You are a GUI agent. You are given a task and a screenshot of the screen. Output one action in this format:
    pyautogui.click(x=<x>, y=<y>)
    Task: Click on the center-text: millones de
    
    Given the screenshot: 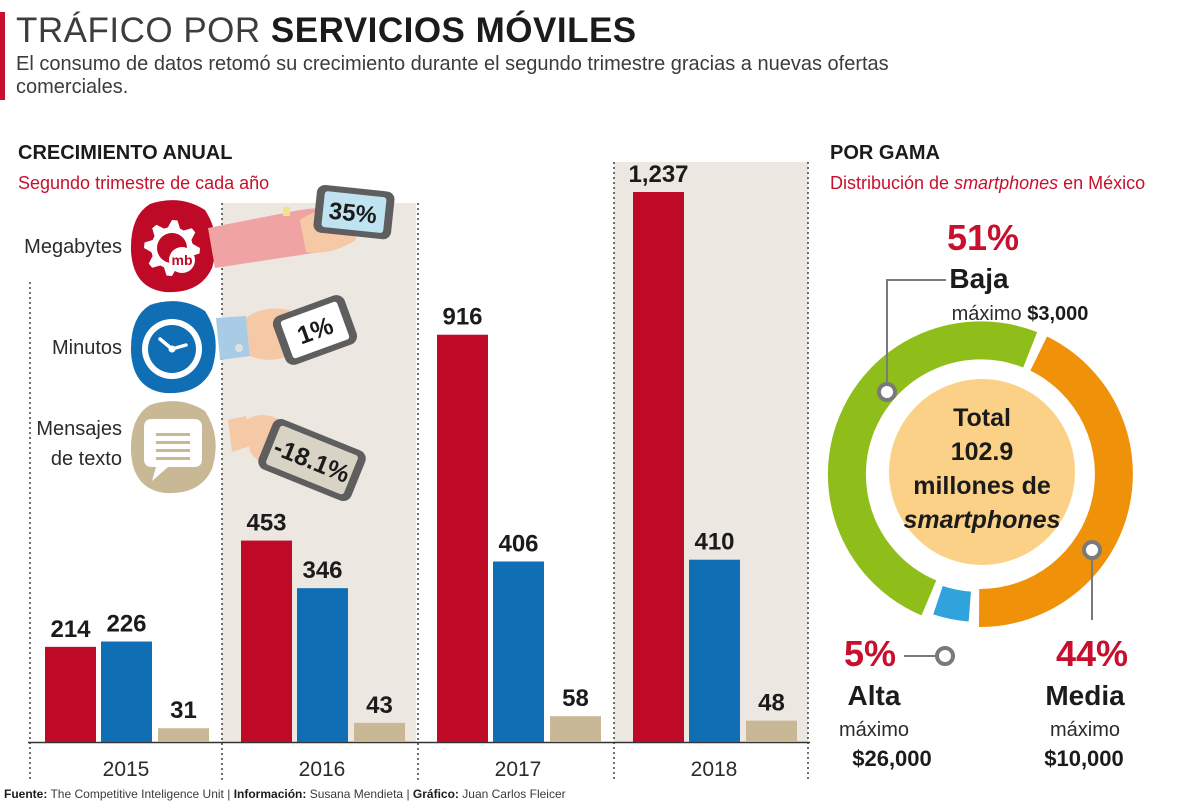 What is the action you would take?
    pyautogui.click(x=982, y=486)
    